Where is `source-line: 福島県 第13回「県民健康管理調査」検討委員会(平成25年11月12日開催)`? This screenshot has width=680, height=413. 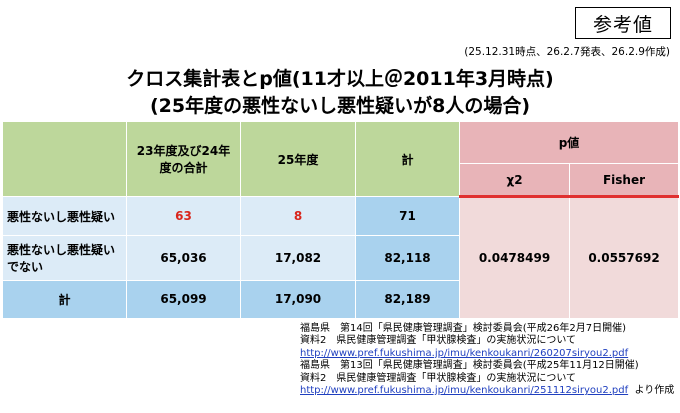 source-line: 福島県 第13回「県民健康管理調査」検討委員会(平成25年11月12日開催) is located at coordinates (469, 366).